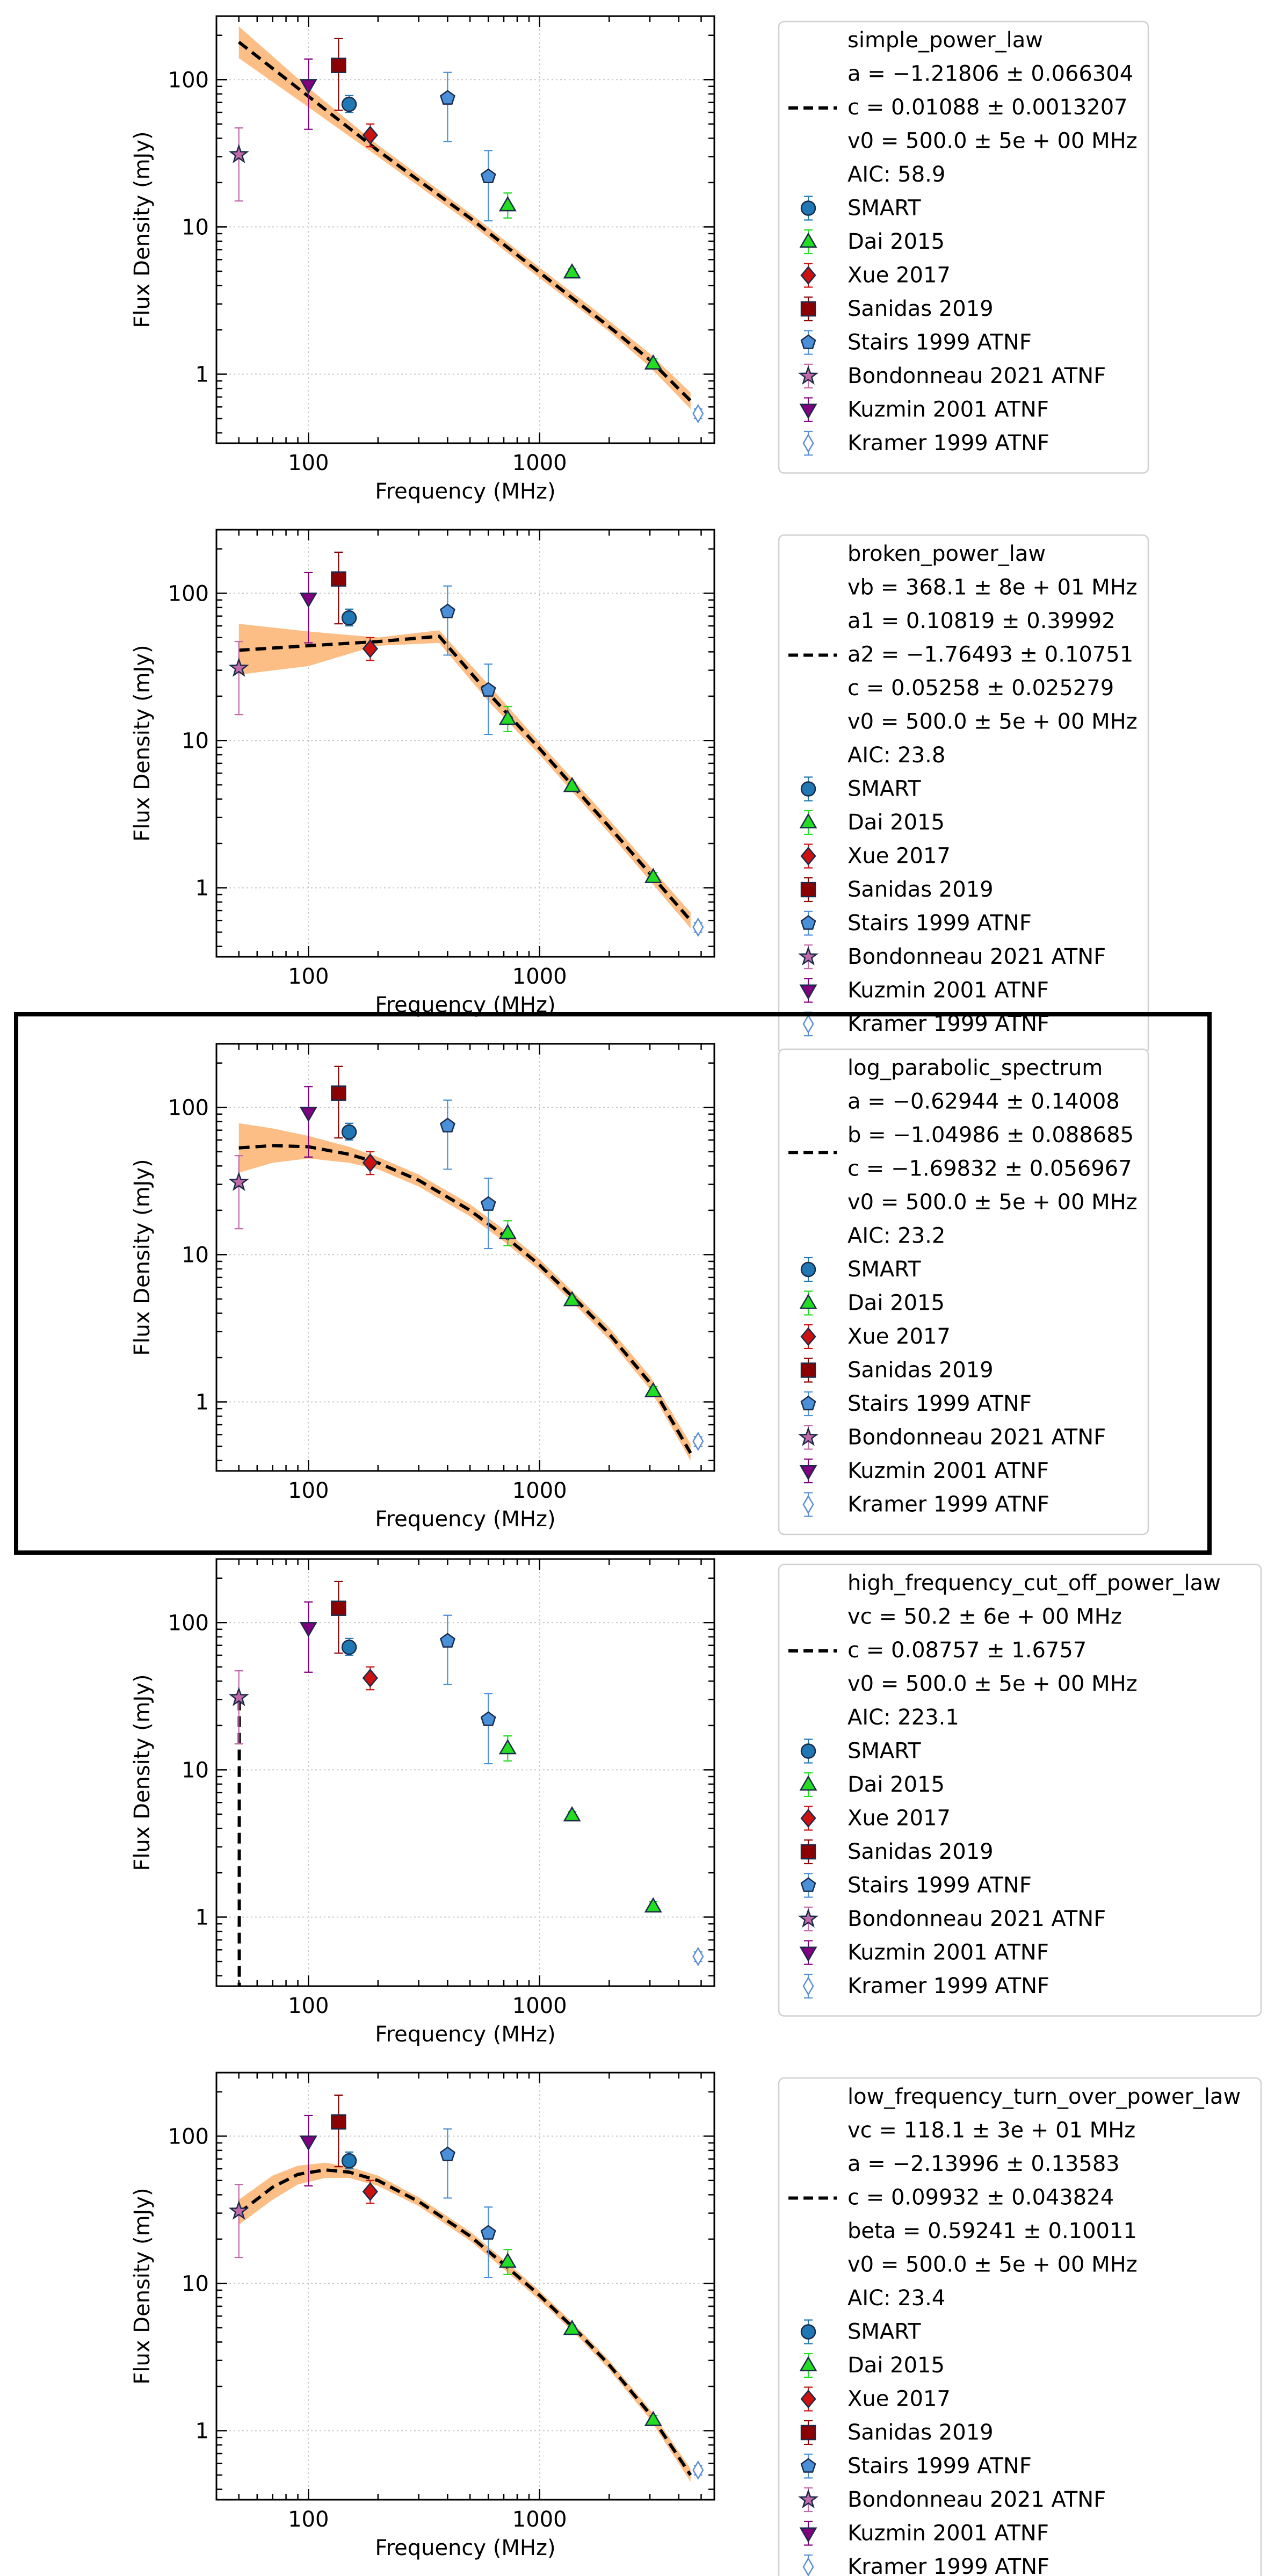 Image resolution: width=1282 pixels, height=2576 pixels. I want to click on legend-parameter: c = −1.69832 ± 0.056967, so click(990, 1169).